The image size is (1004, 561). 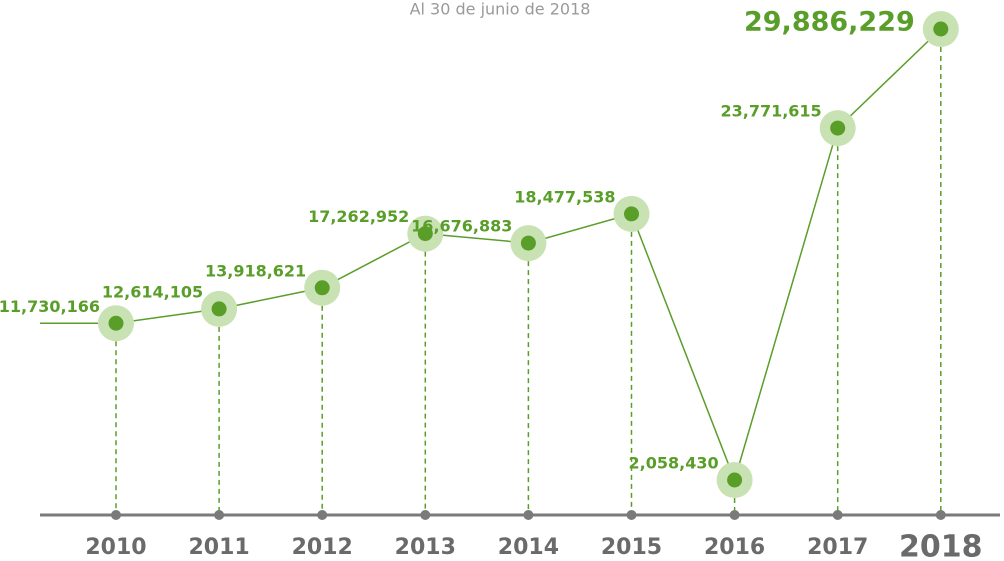 I want to click on value-label: 12,614,105, so click(x=152, y=291).